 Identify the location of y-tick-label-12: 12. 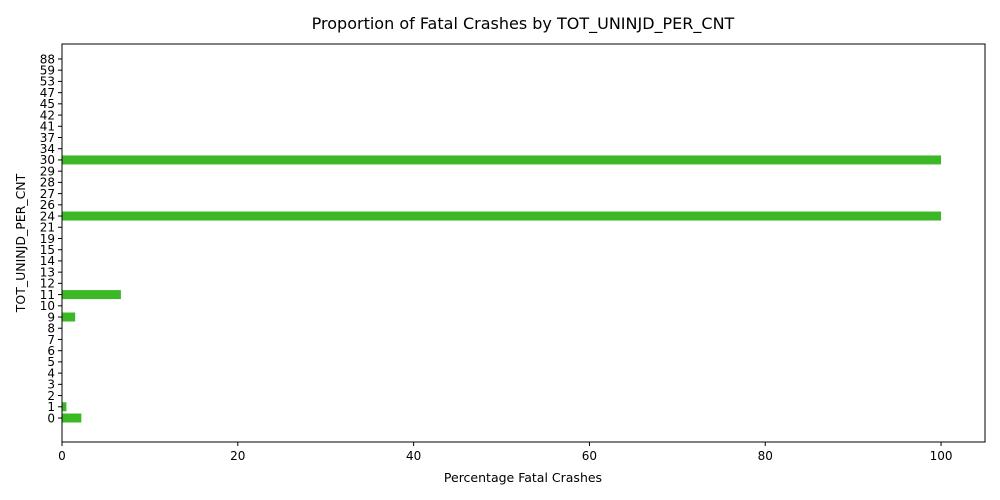
(47, 284).